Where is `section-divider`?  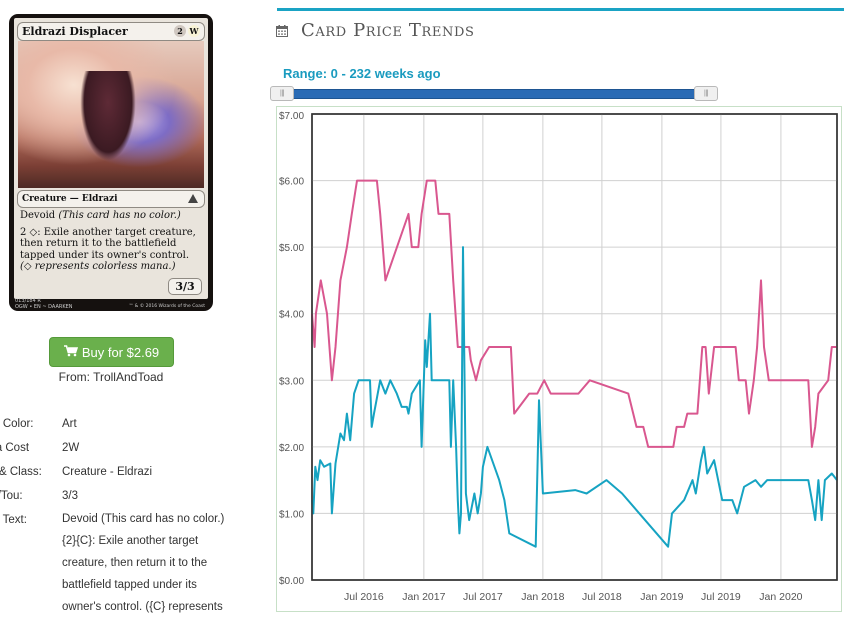
section-divider is located at coordinates (560, 9).